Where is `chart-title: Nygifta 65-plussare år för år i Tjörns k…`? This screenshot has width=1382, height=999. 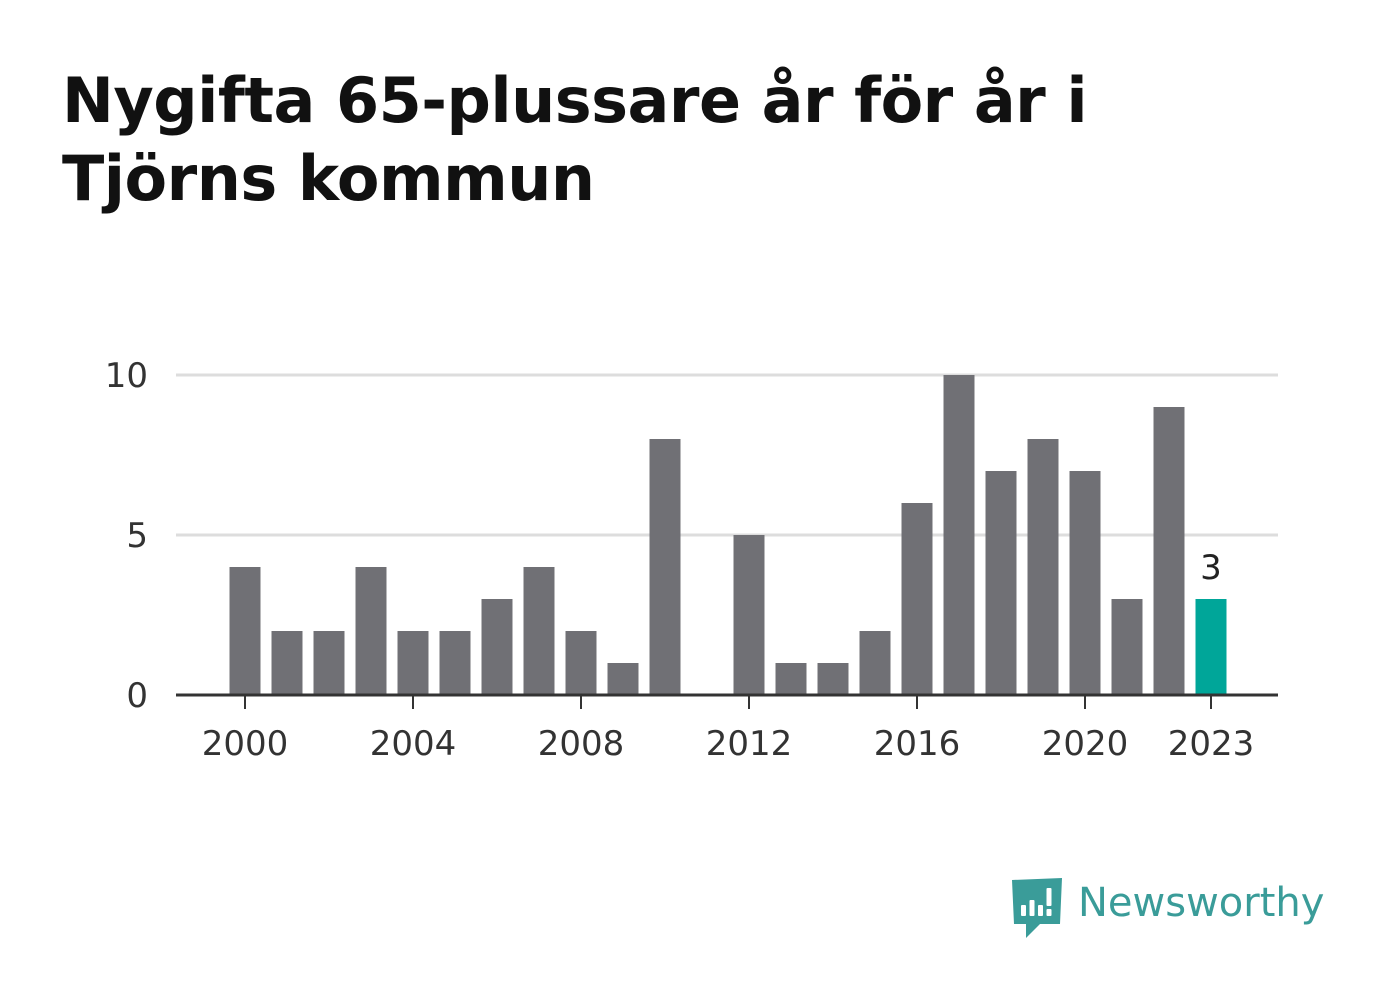 chart-title: Nygifta 65-plussare år för år i Tjörns k… is located at coordinates (575, 139).